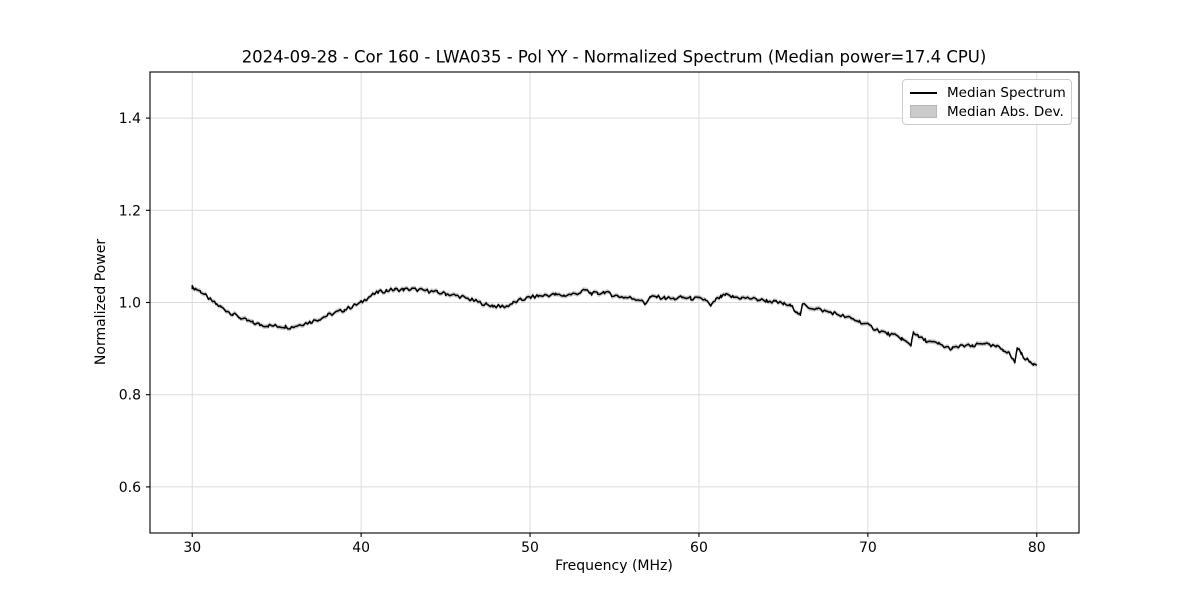 The width and height of the screenshot is (1200, 600). I want to click on svg-text: 0.8, so click(130, 396).